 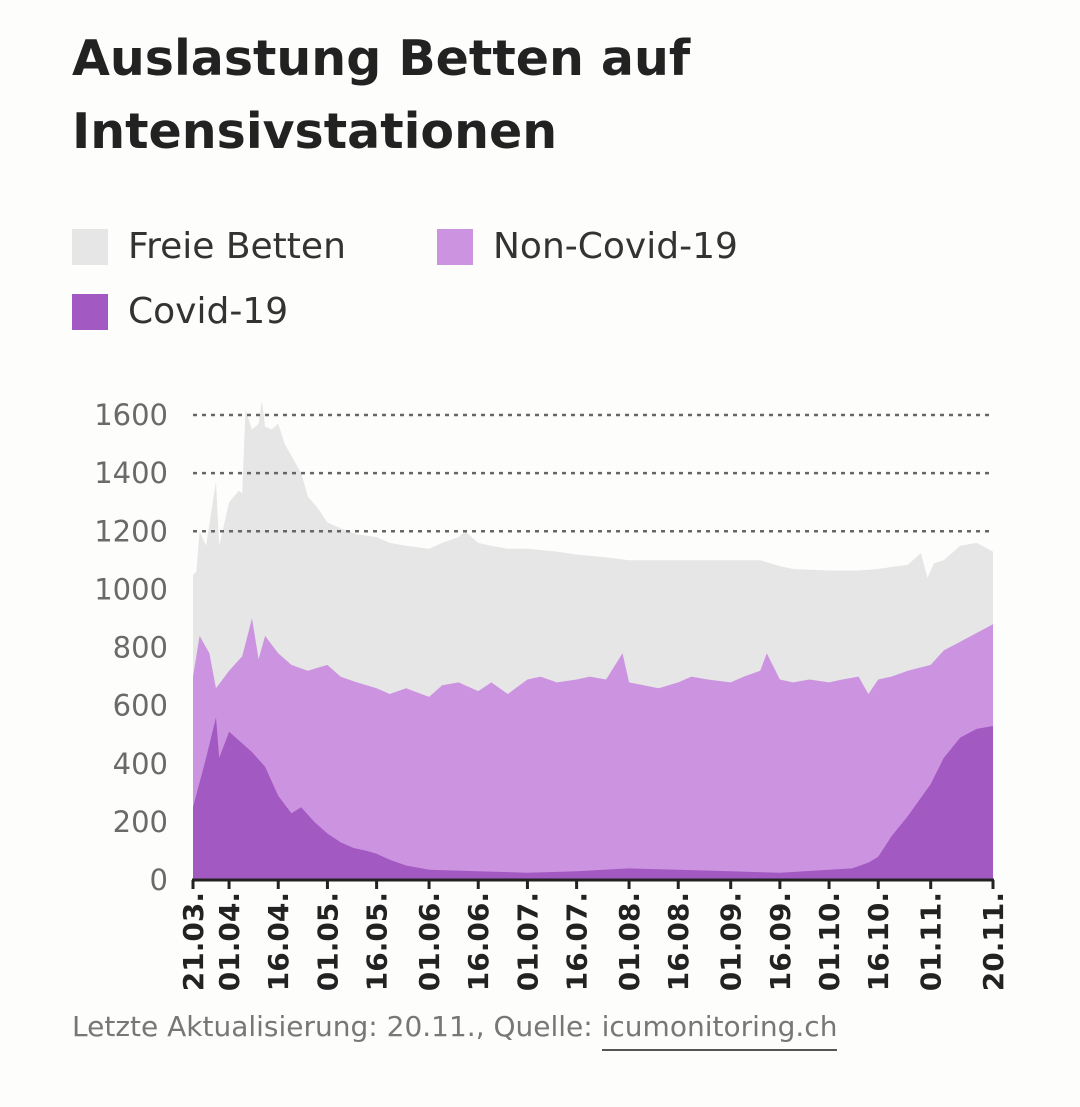 I want to click on y-tick-label: 1400, so click(x=131, y=473).